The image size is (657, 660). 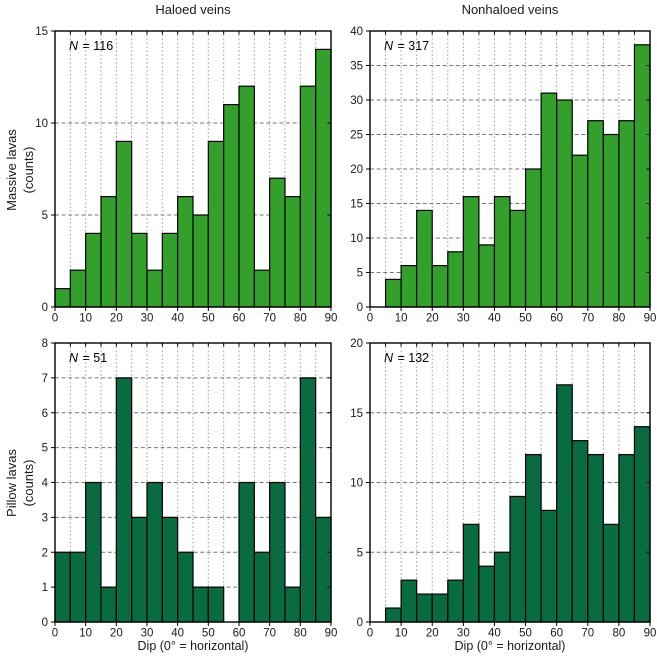 I want to click on y-tick-label: 4, so click(x=45, y=484).